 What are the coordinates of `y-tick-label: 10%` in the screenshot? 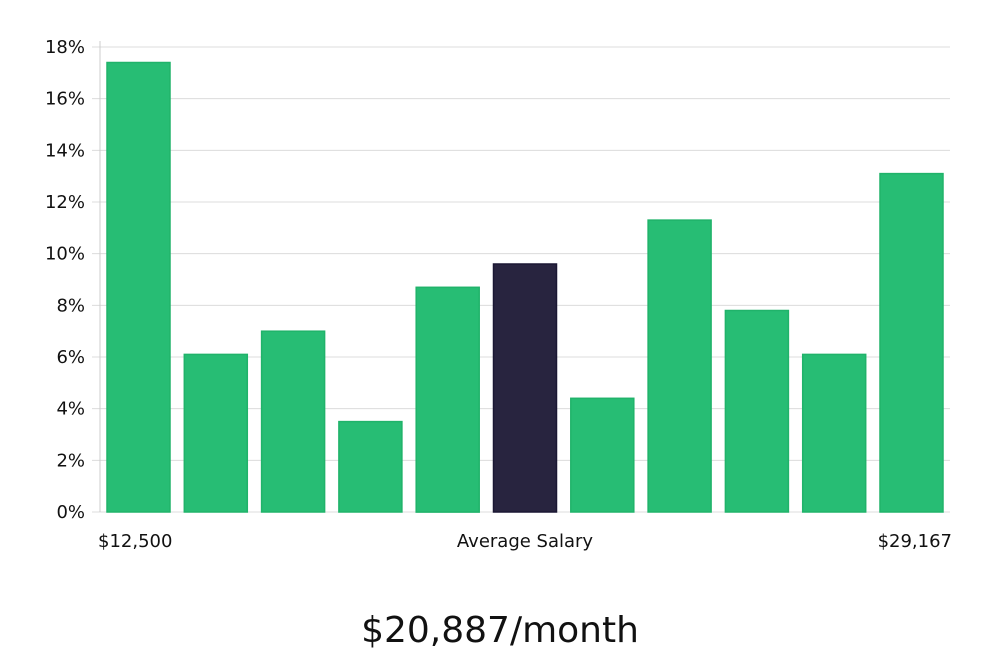 It's located at (65, 254).